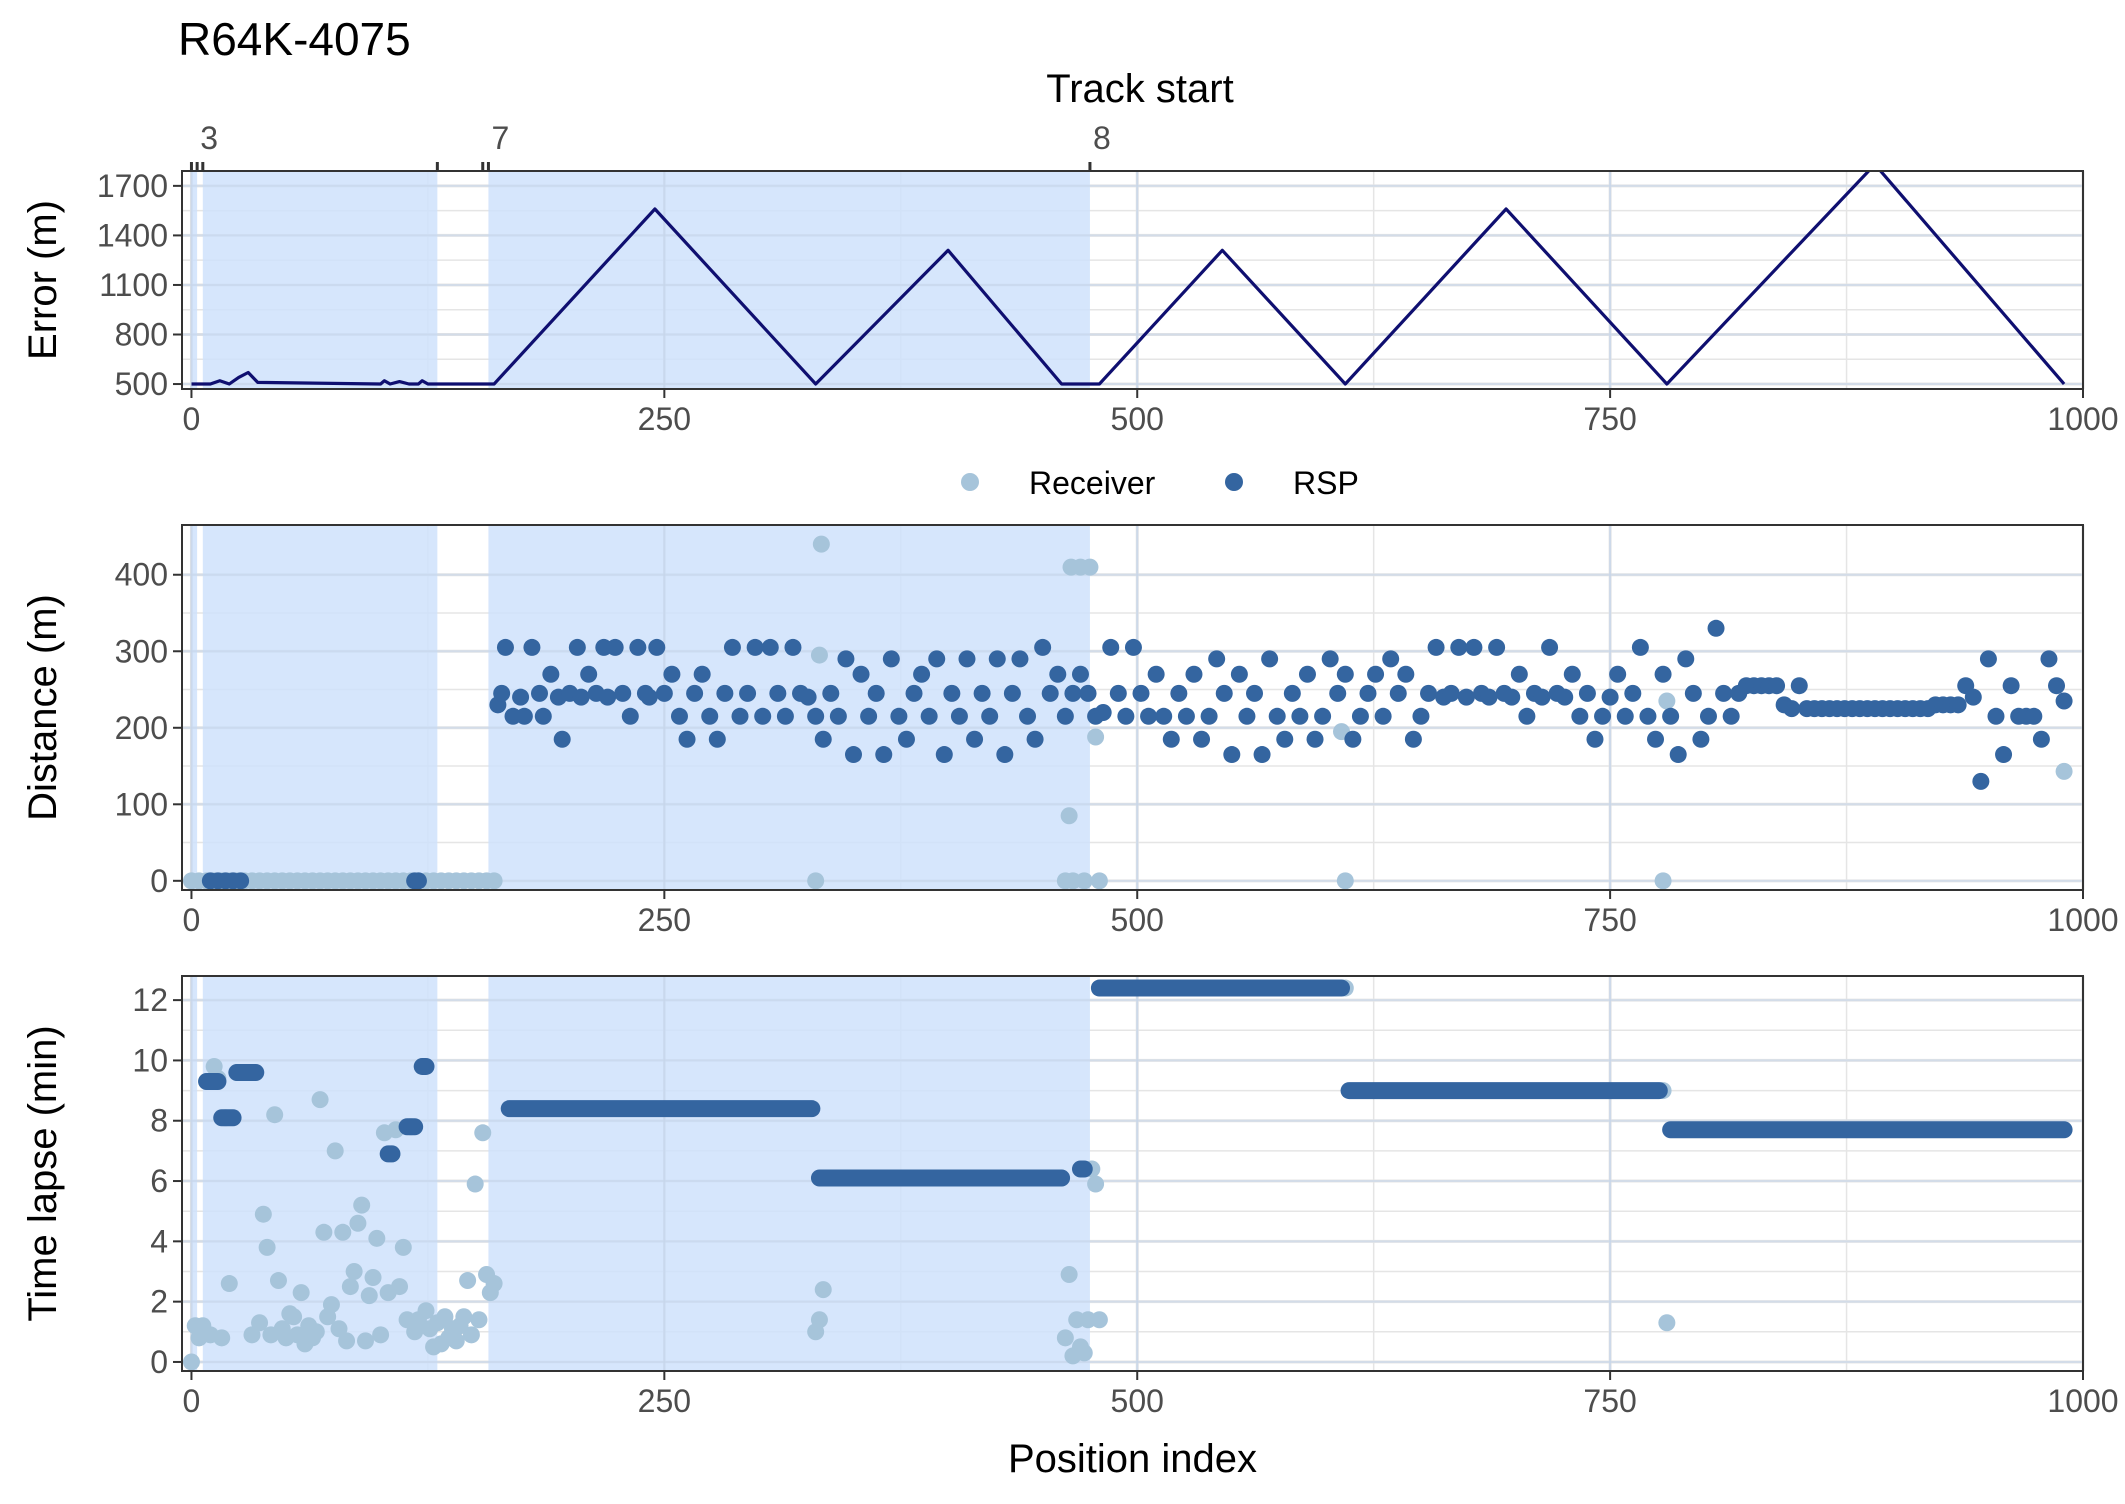 This screenshot has width=2125, height=1504. Describe the element at coordinates (1137, 920) in the screenshot. I see `x-tick-label: 500` at that location.